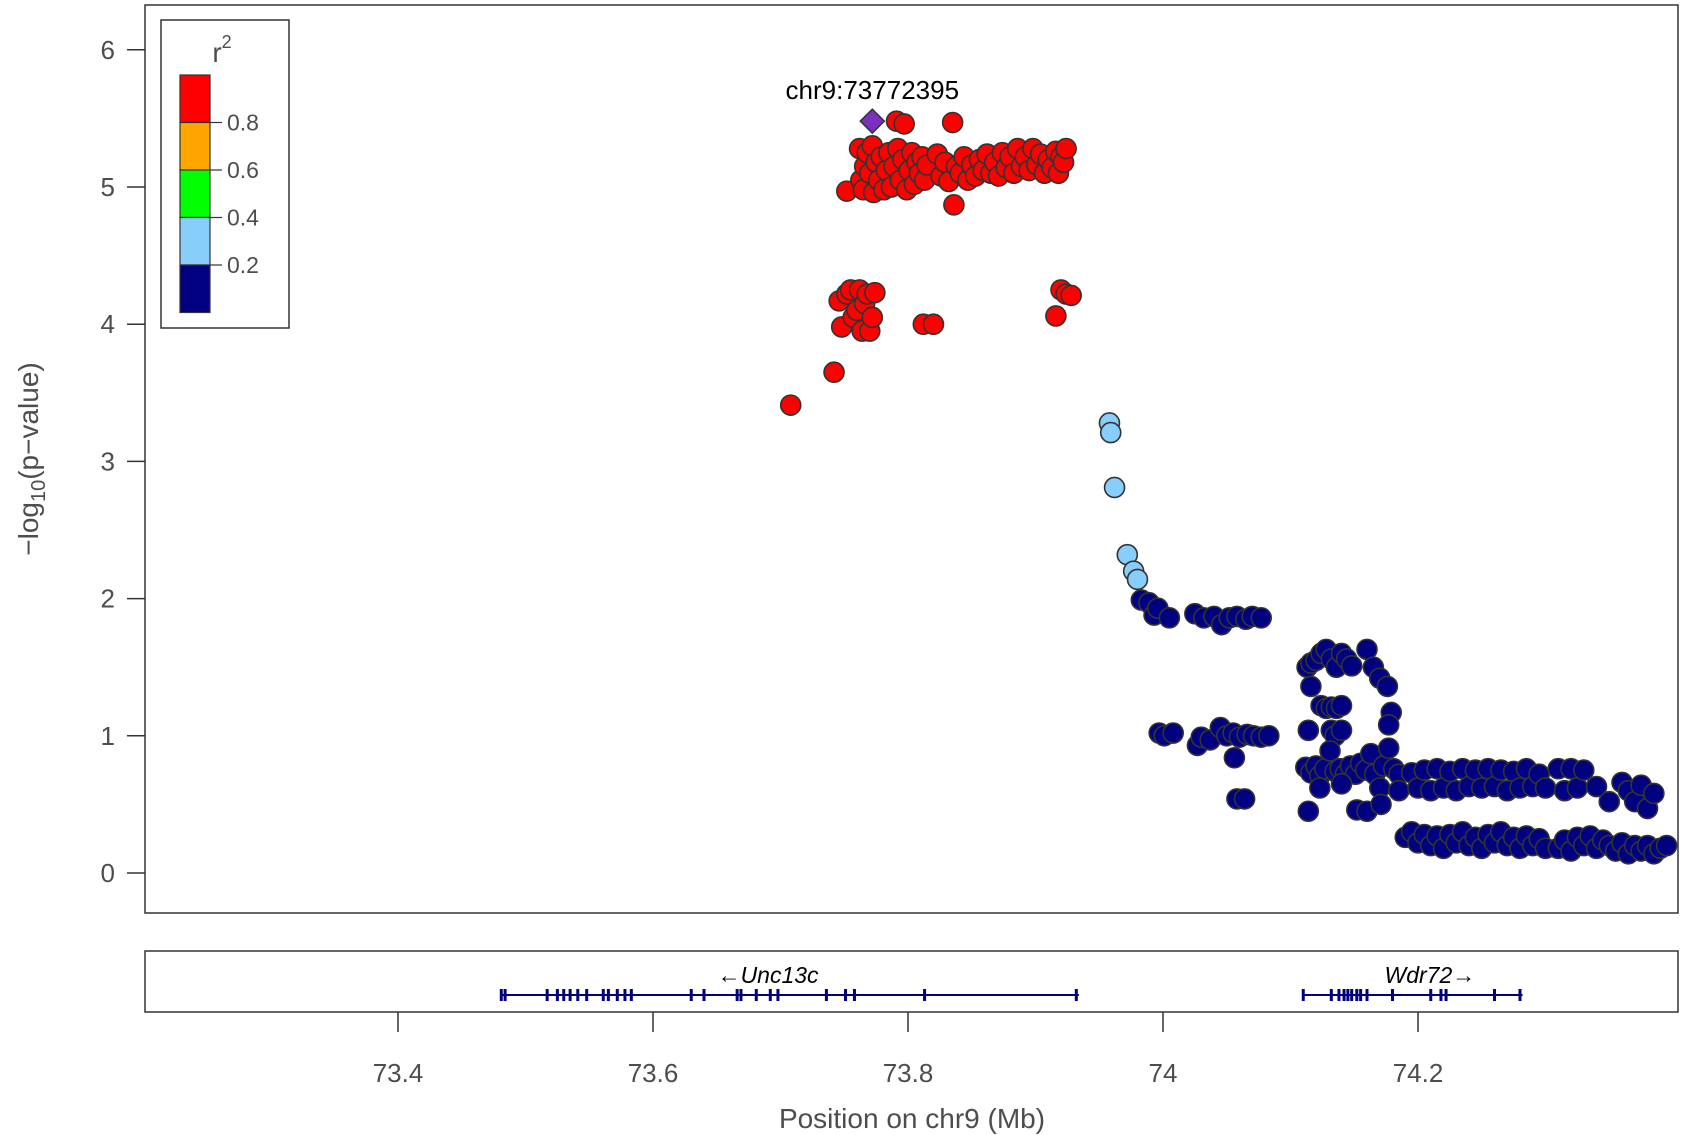  Describe the element at coordinates (1419, 975) in the screenshot. I see `gene-name: Wdr72` at that location.